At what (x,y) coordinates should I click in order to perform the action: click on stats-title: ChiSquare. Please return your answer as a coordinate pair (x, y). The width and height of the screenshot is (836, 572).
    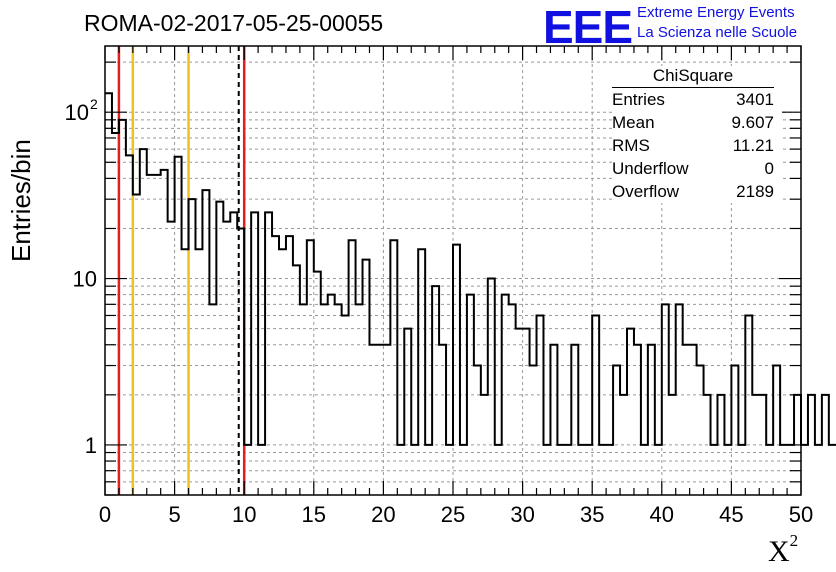
    Looking at the image, I should click on (693, 77).